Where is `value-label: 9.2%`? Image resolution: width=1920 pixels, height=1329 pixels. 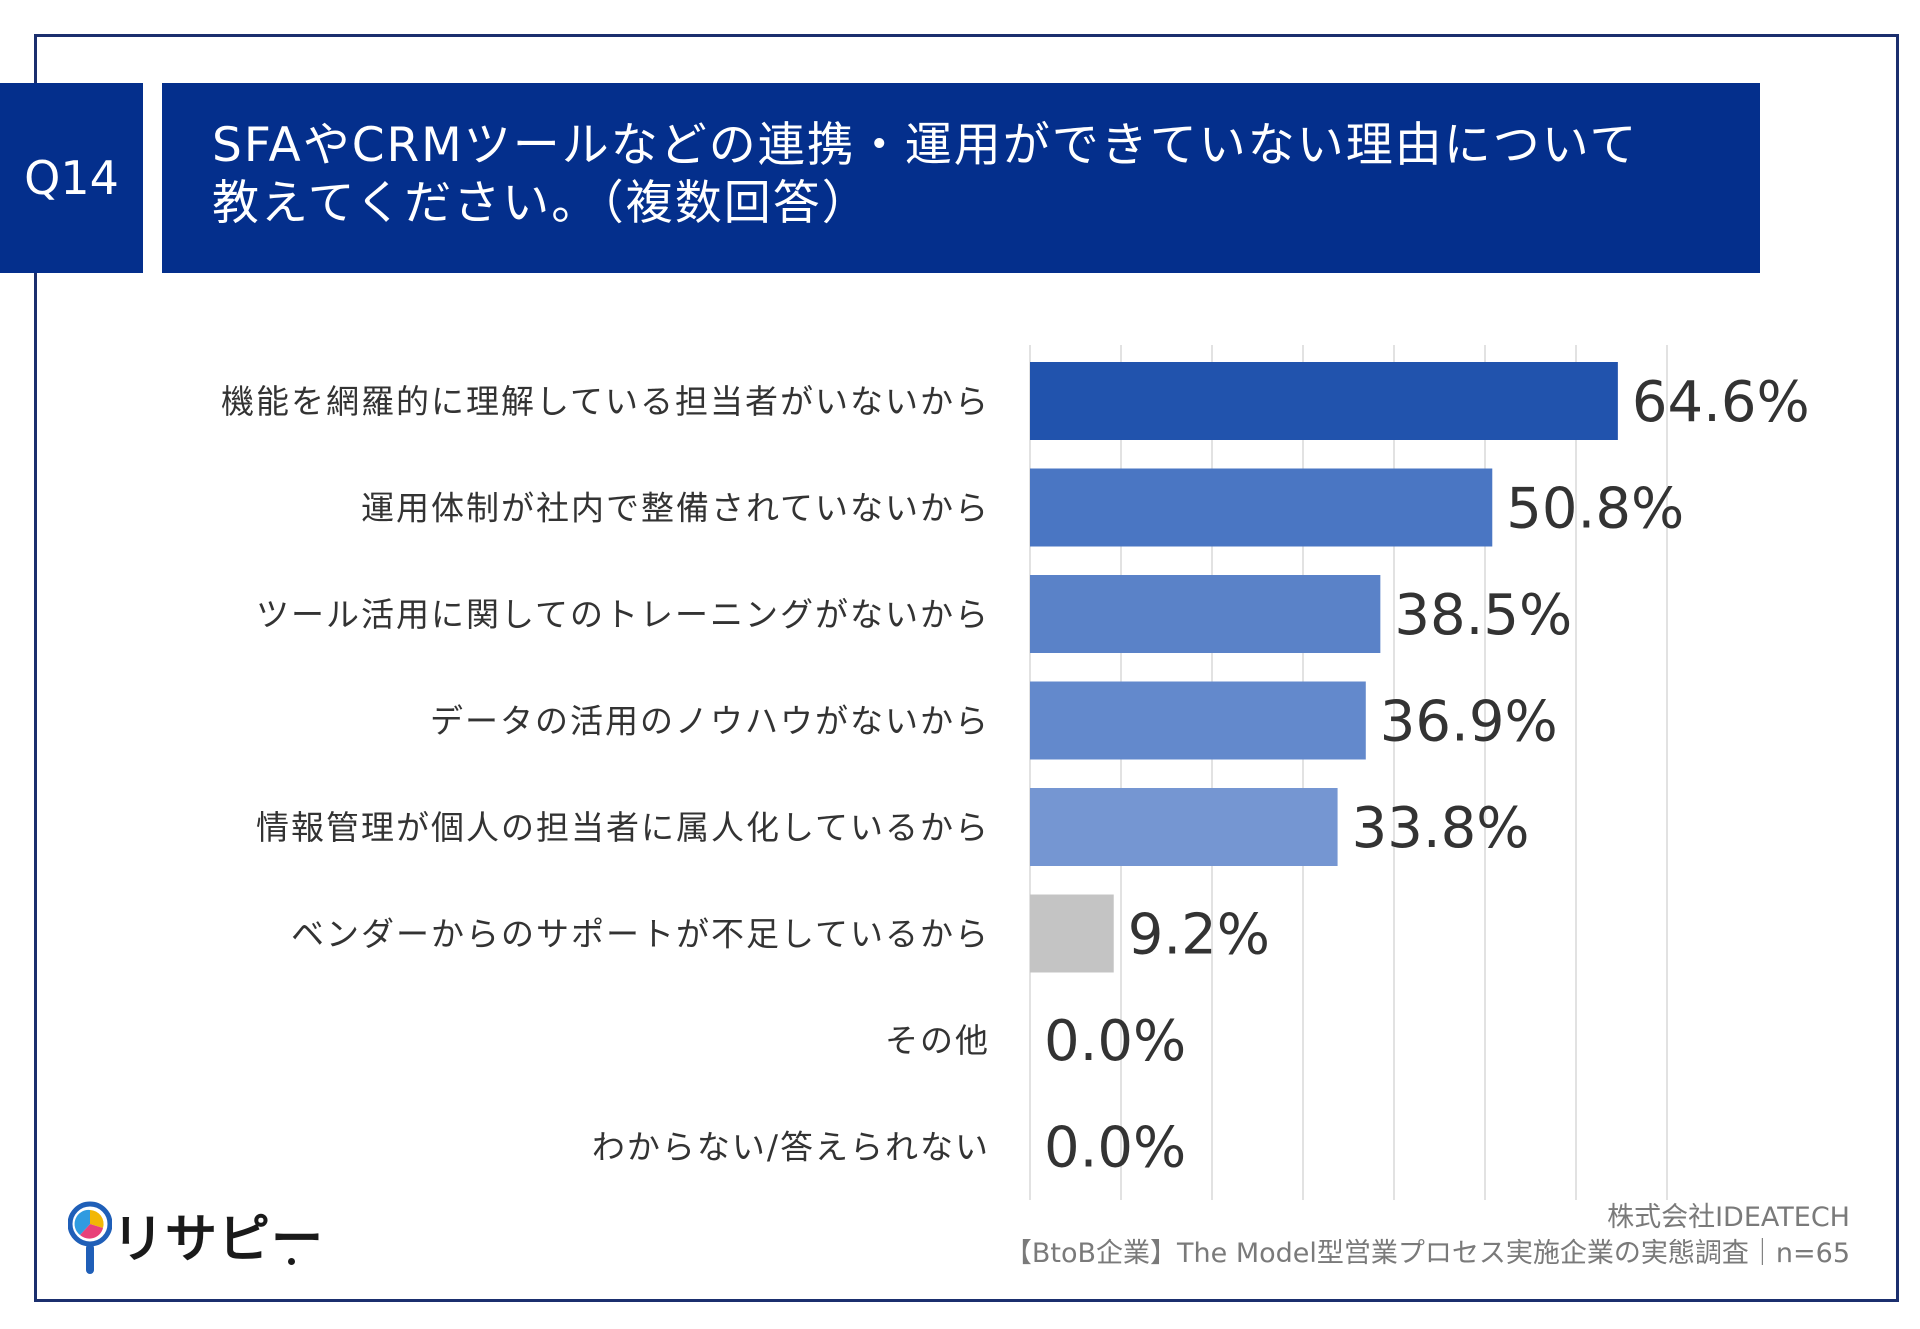 value-label: 9.2% is located at coordinates (1199, 935).